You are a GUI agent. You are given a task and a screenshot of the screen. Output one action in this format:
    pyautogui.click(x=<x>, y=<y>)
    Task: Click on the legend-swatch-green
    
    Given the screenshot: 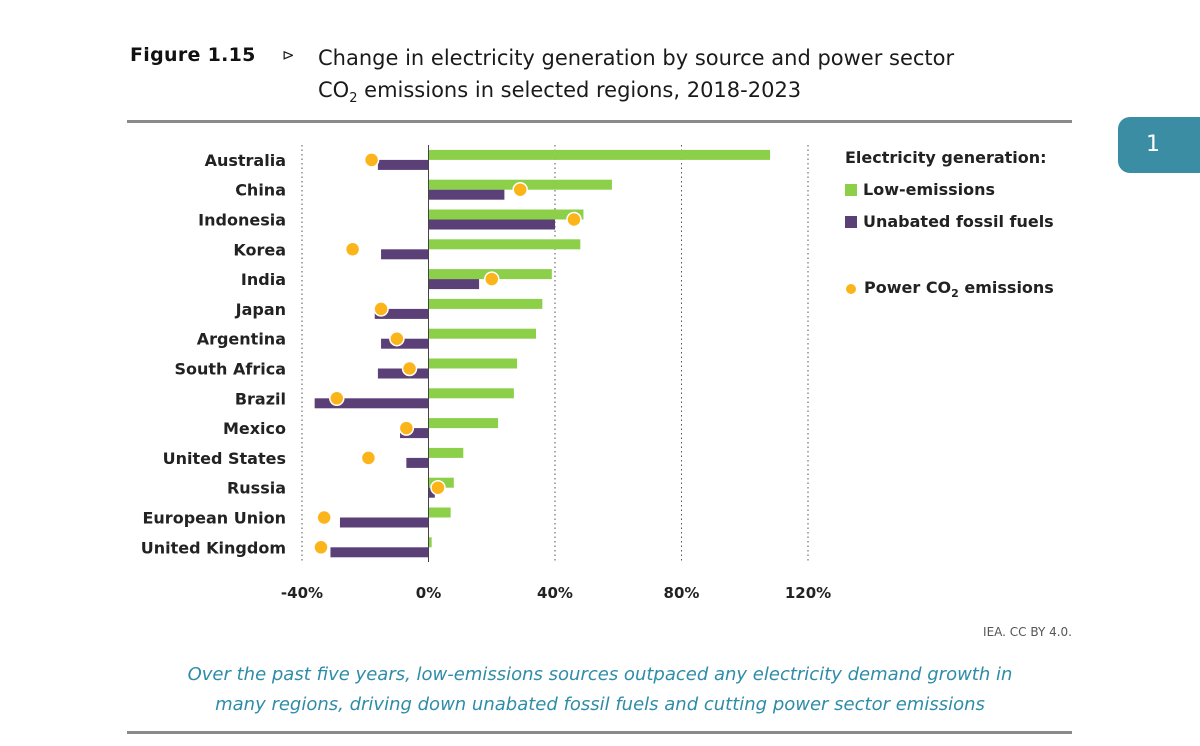 What is the action you would take?
    pyautogui.click(x=851, y=189)
    